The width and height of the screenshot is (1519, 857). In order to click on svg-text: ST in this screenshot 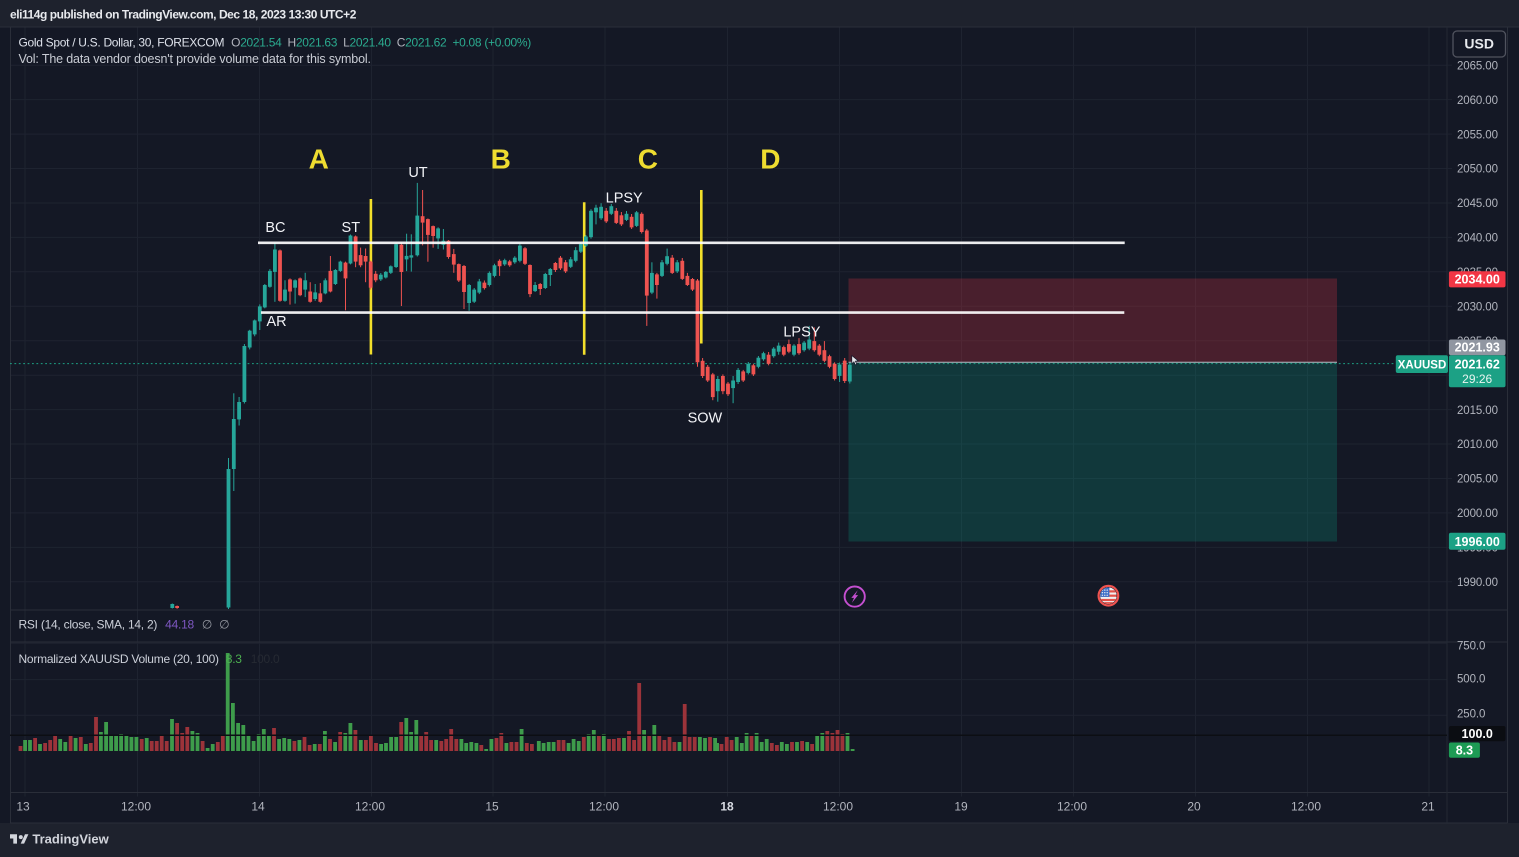, I will do `click(351, 228)`.